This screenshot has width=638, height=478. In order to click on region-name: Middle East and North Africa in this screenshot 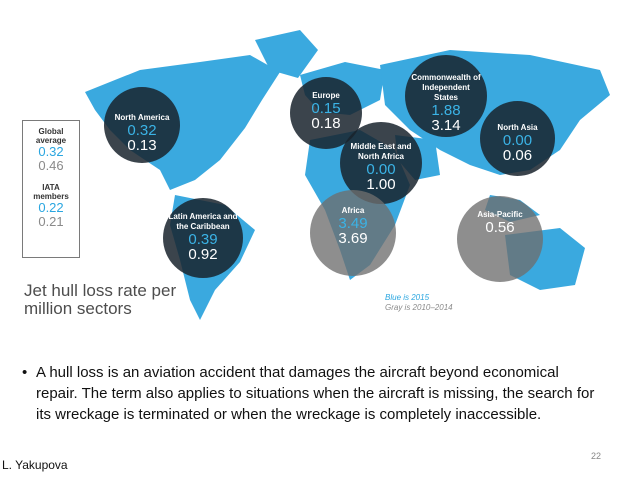, I will do `click(381, 151)`.